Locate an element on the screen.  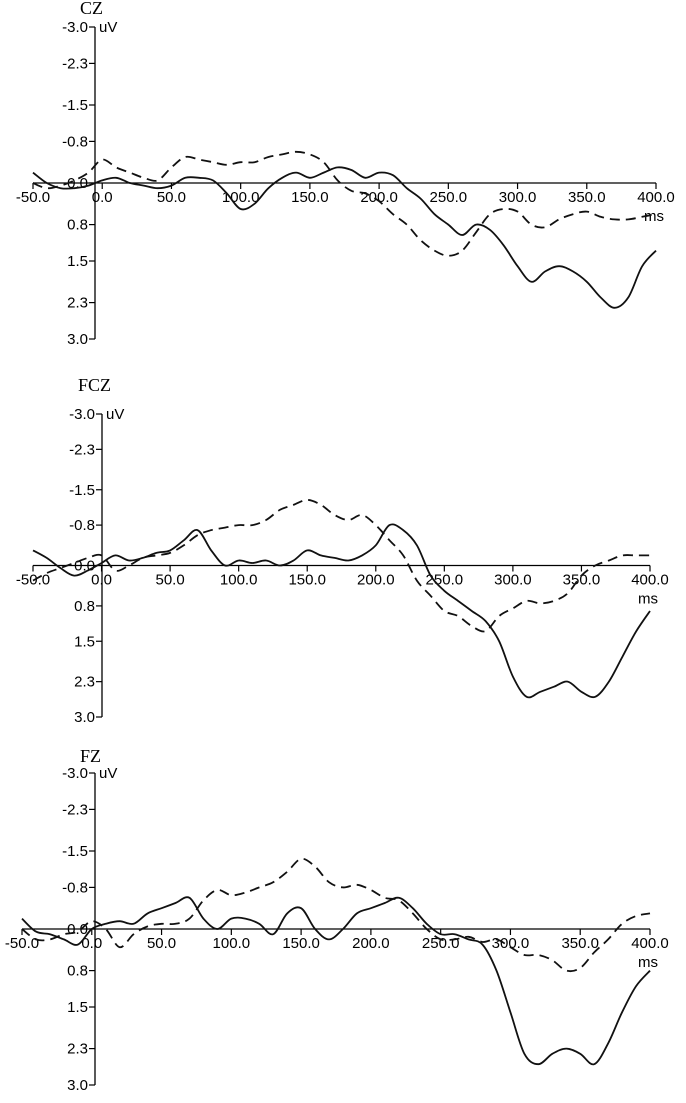
channel-title: CZ is located at coordinates (91, 9).